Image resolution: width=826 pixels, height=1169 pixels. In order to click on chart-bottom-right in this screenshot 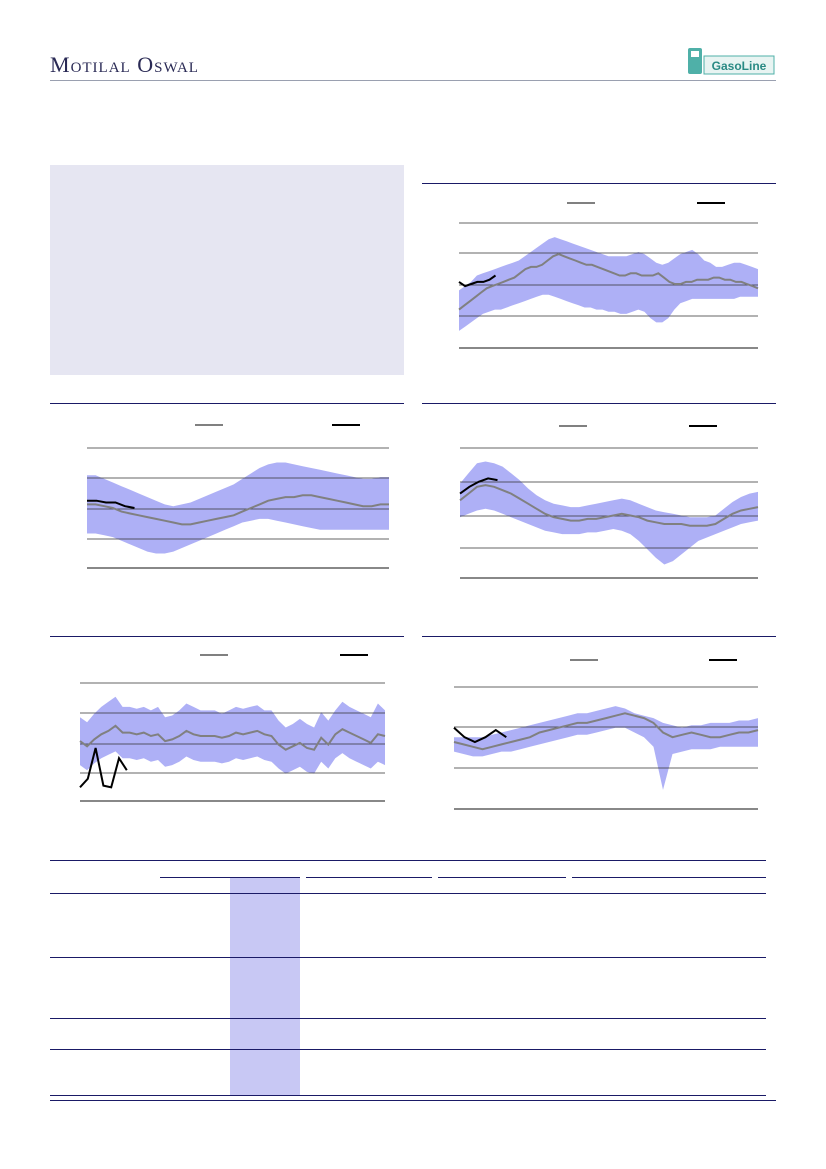, I will do `click(606, 734)`.